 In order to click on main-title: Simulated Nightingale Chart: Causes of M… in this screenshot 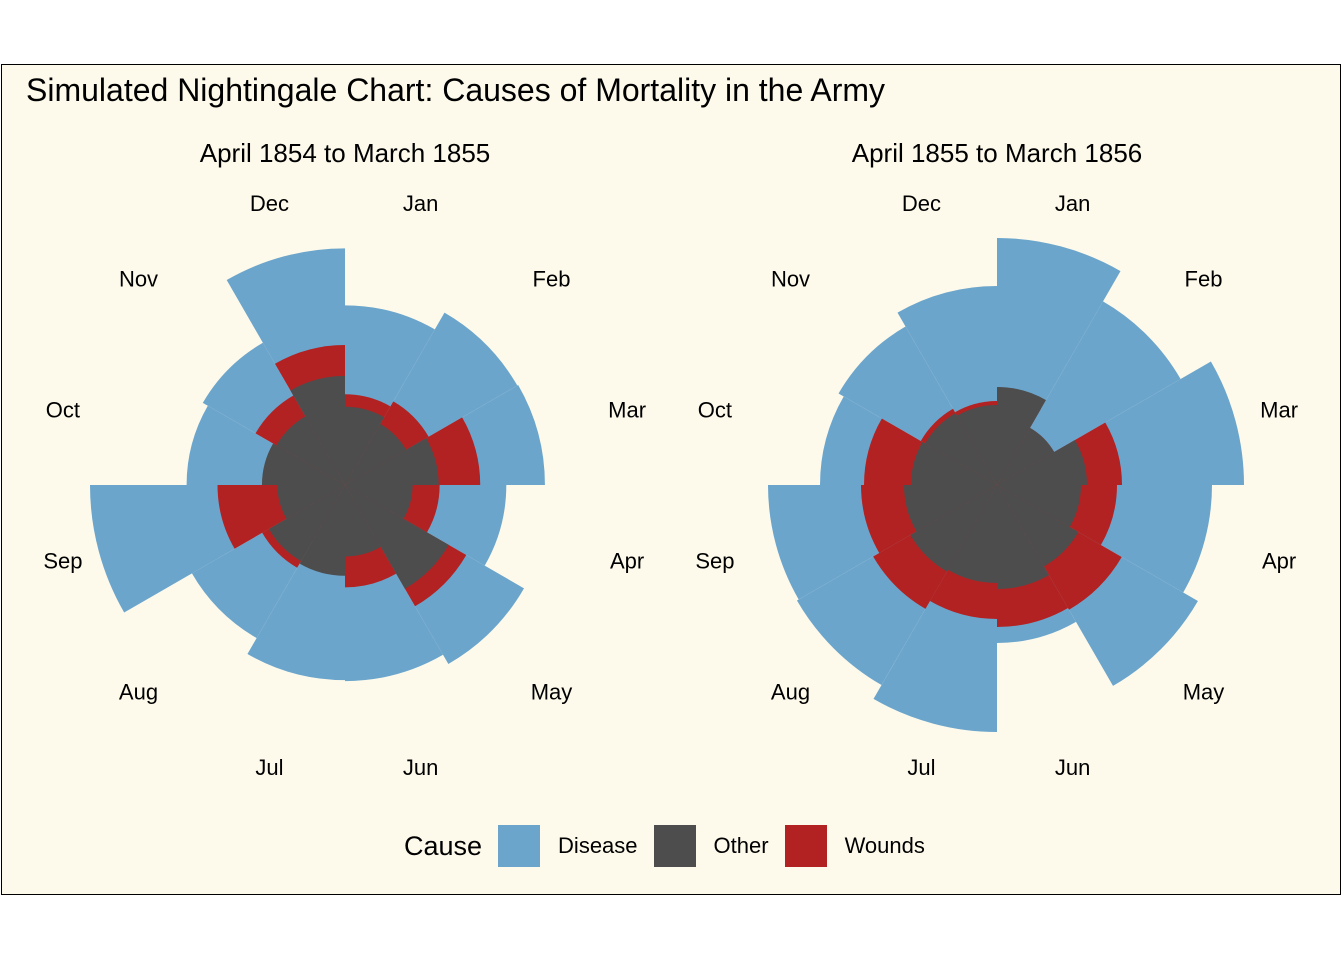, I will do `click(456, 90)`.